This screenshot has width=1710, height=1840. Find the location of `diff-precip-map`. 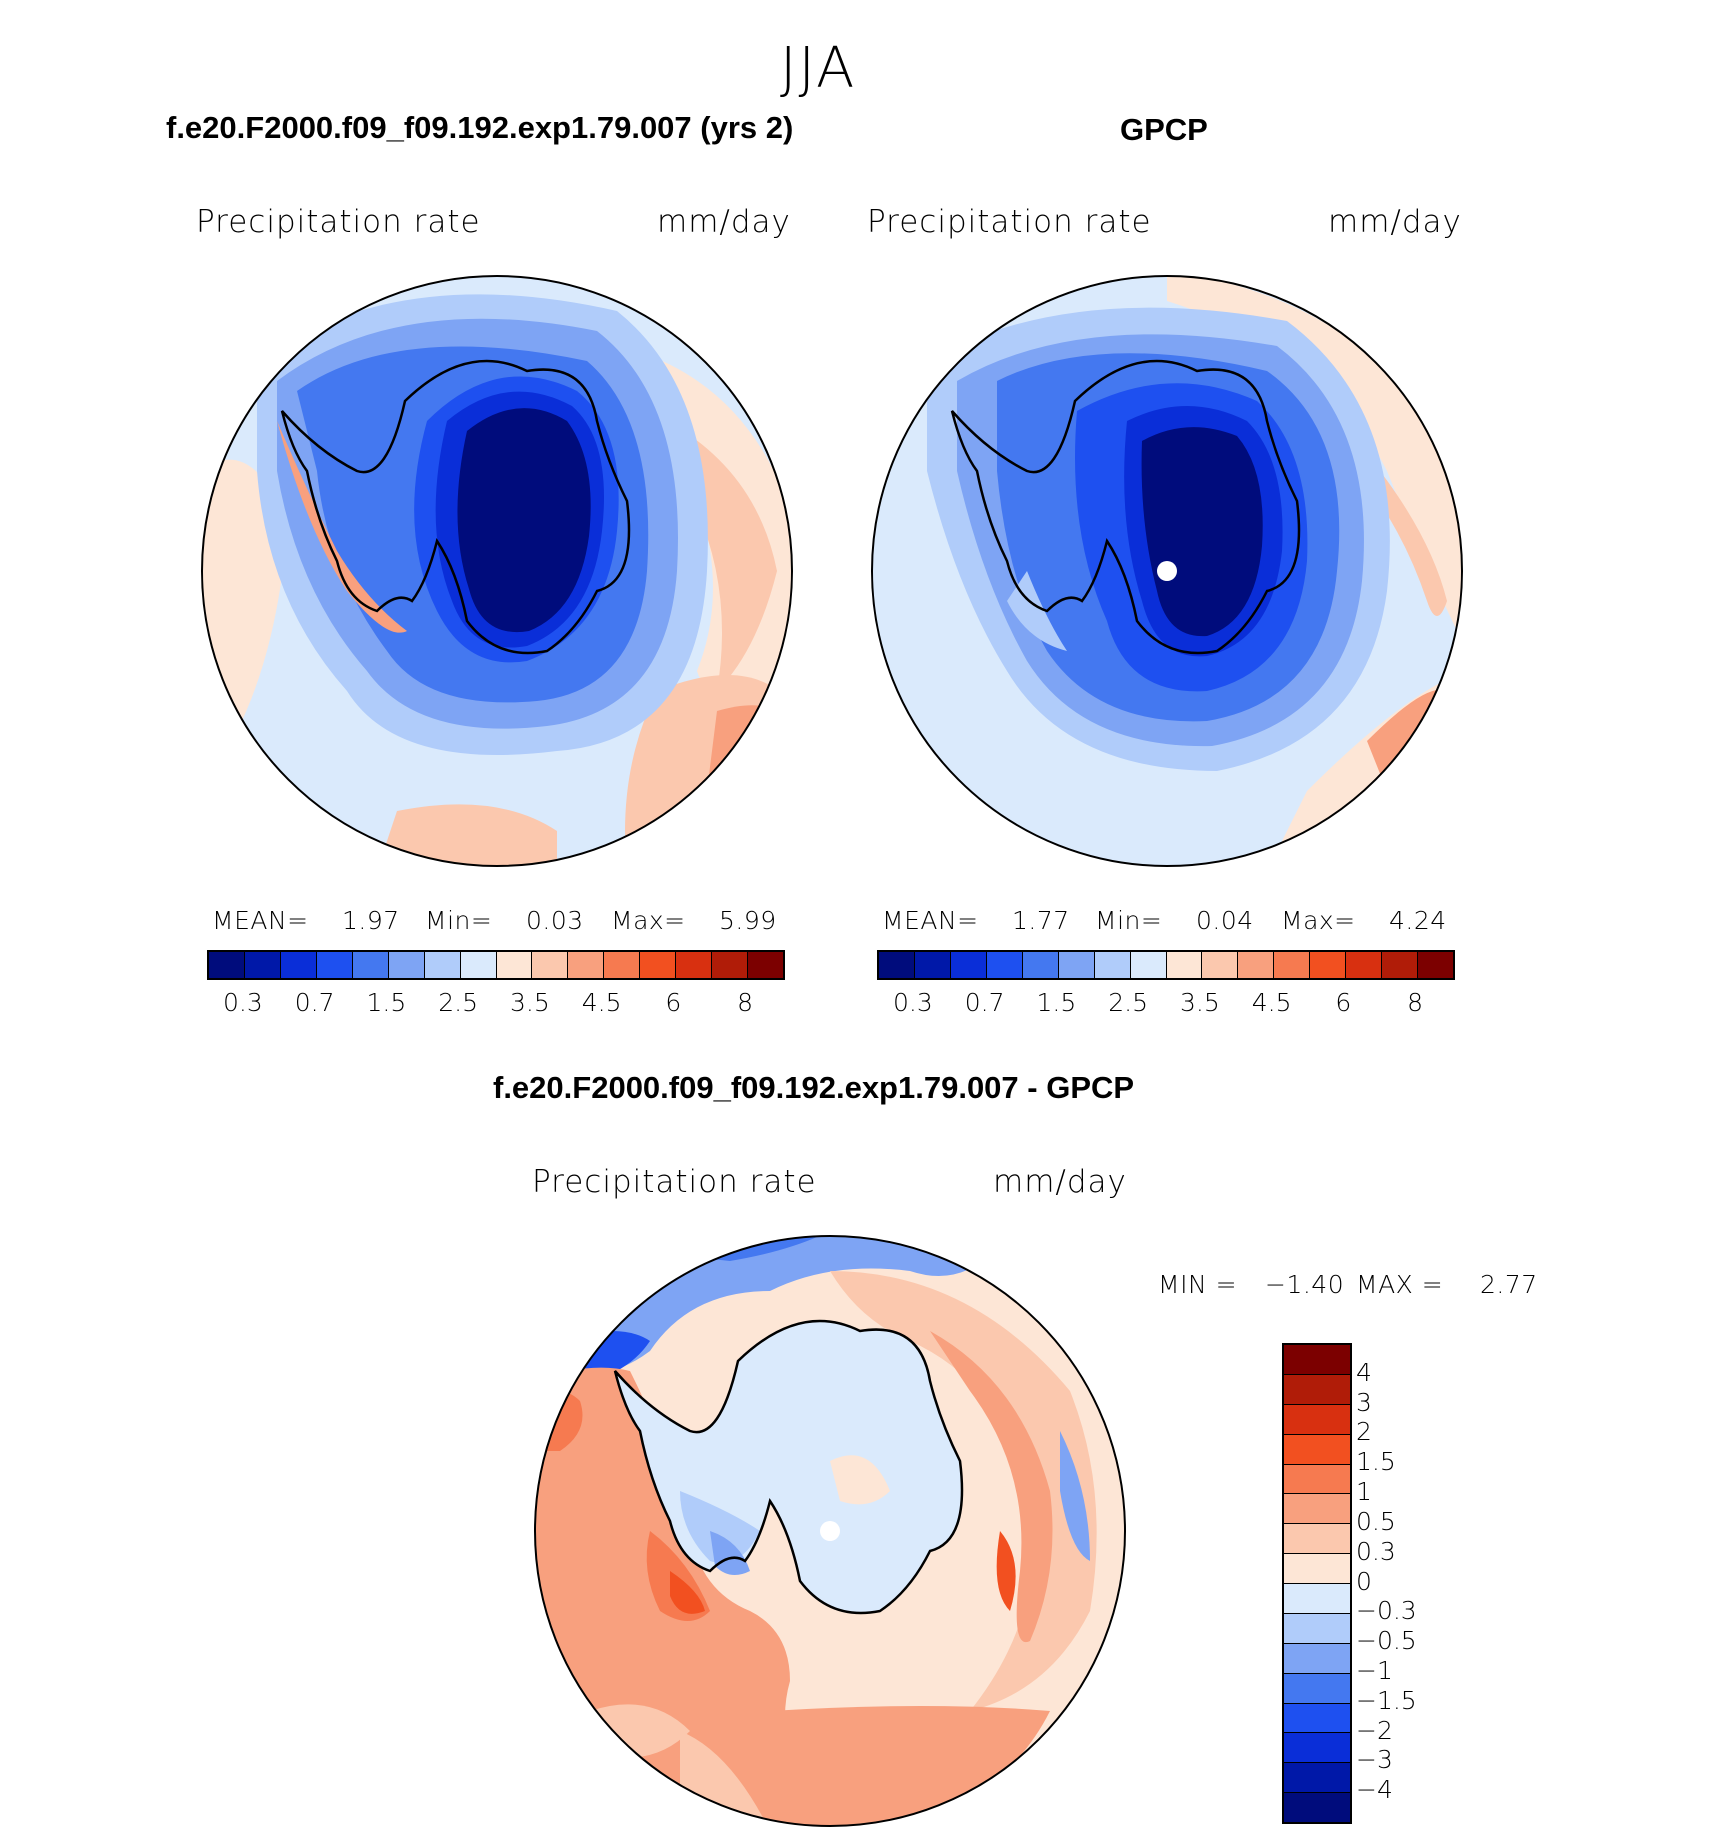

diff-precip-map is located at coordinates (830, 1531).